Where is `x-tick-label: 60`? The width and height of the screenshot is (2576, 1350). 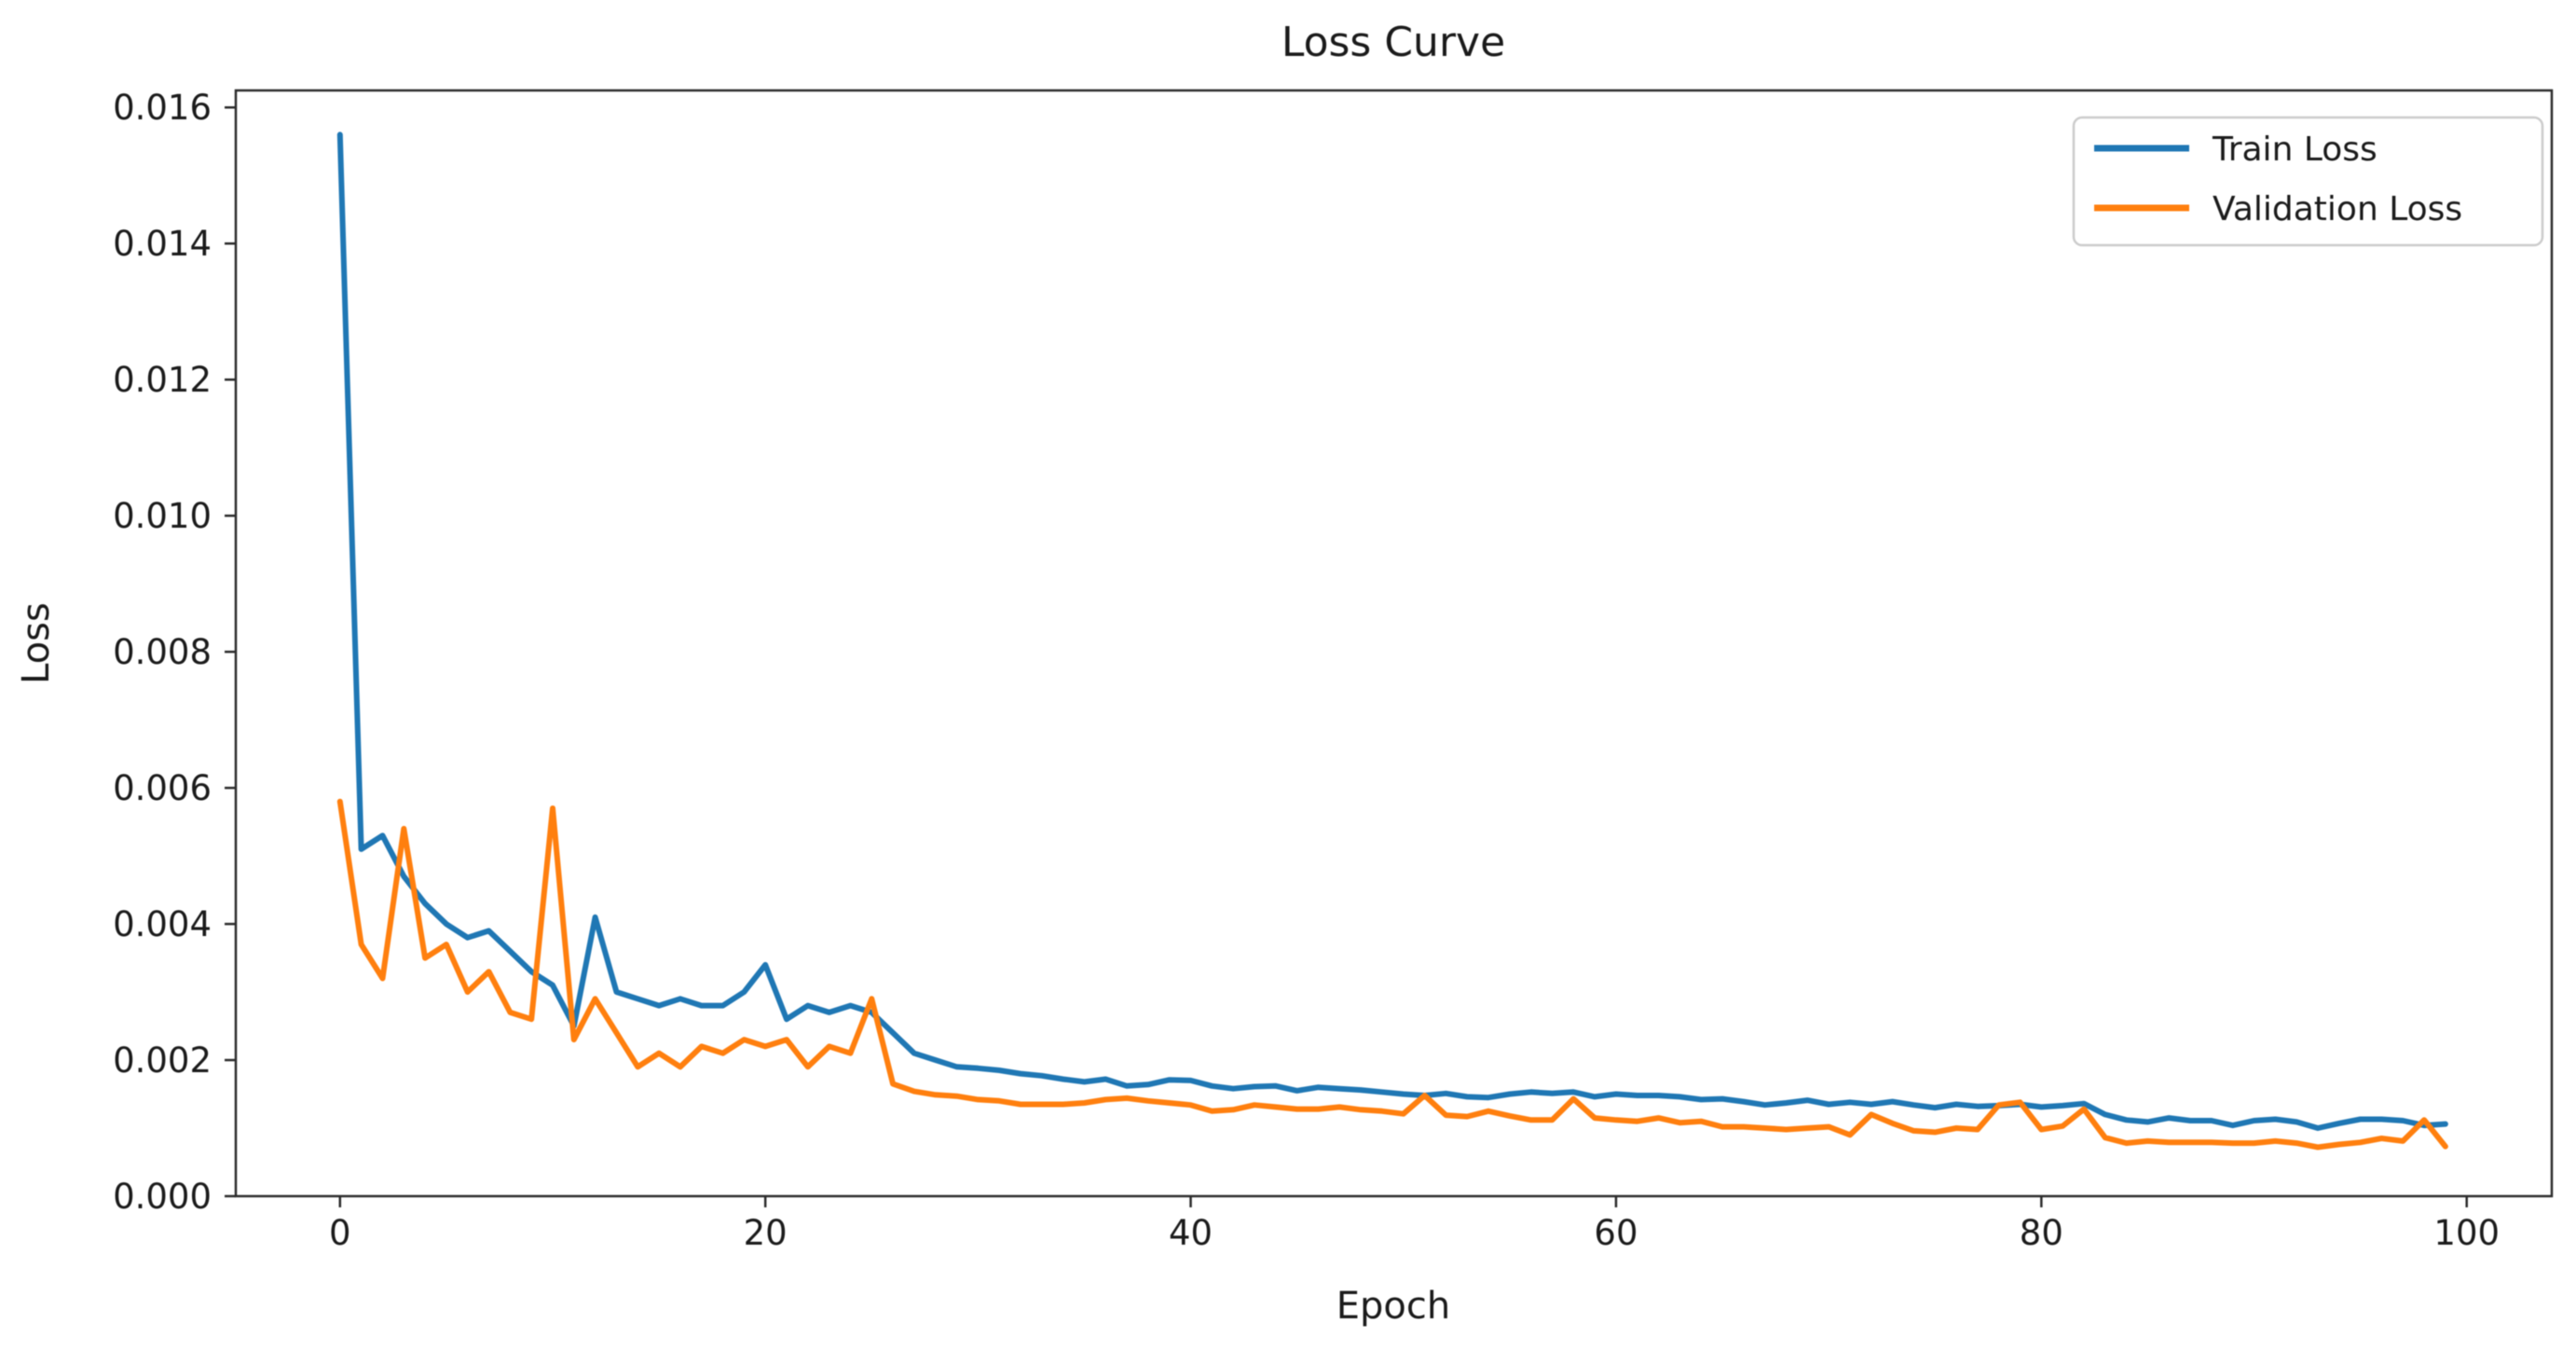
x-tick-label: 60 is located at coordinates (1615, 1233).